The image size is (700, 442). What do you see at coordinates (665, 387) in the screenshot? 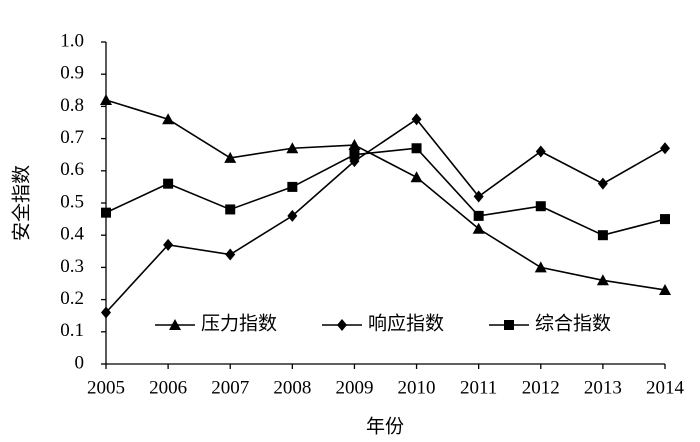
I see `x-tick-label: 2014` at bounding box center [665, 387].